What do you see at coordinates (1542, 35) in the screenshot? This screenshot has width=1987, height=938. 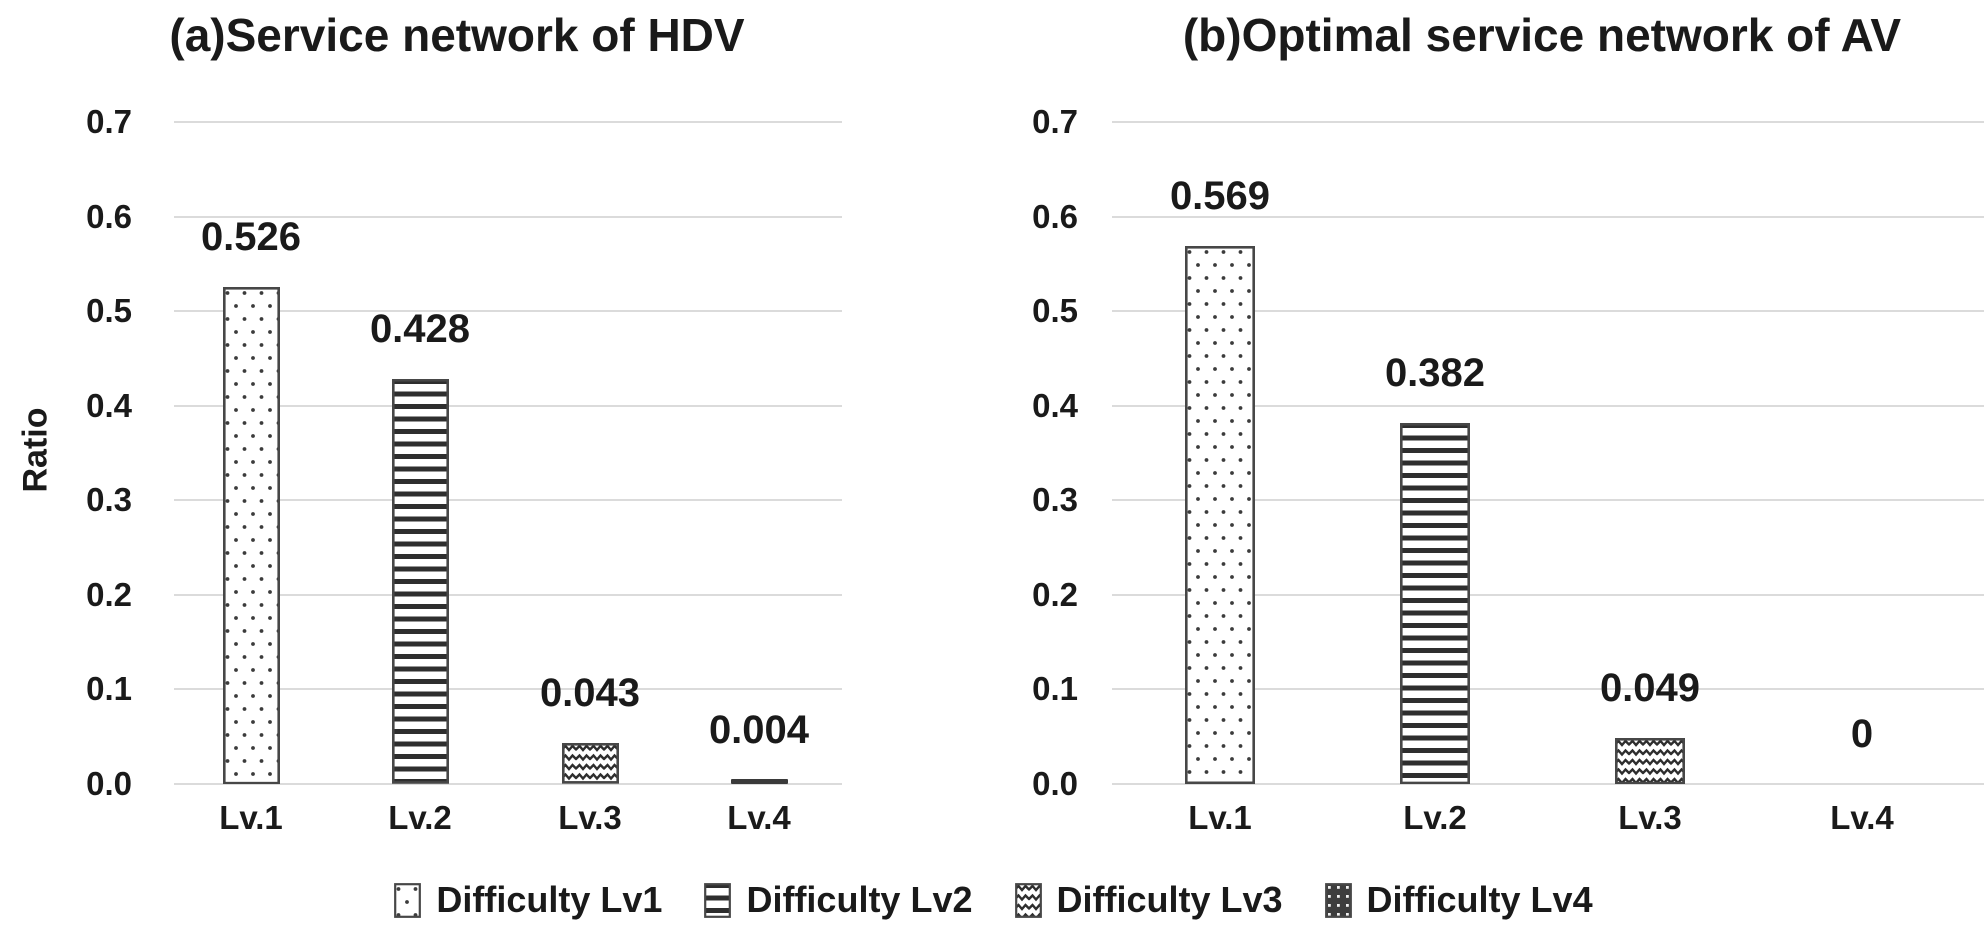 I see `chart-b-title: (b)Optimal service network of AV` at bounding box center [1542, 35].